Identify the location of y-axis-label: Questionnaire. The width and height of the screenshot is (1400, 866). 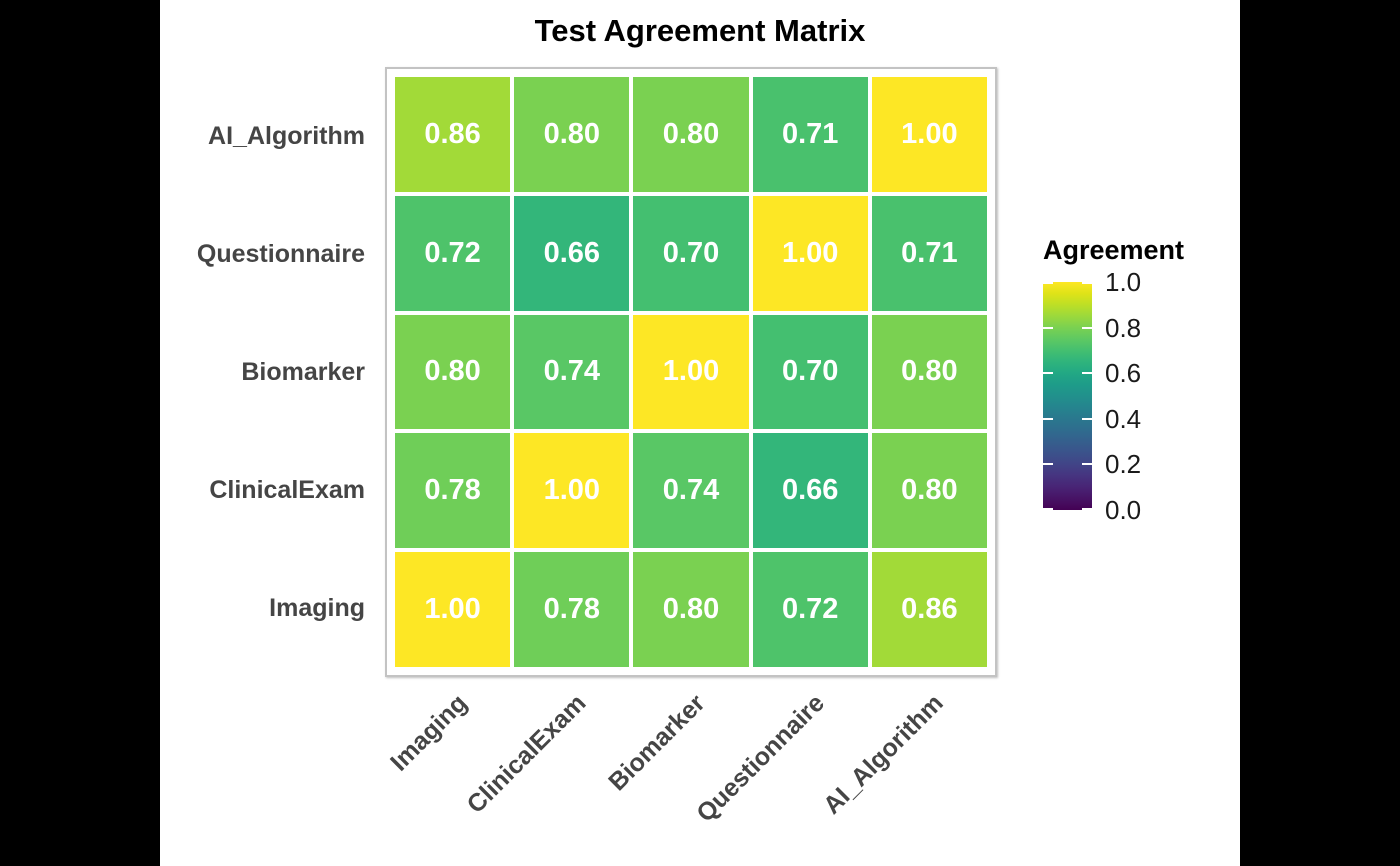
(280, 253).